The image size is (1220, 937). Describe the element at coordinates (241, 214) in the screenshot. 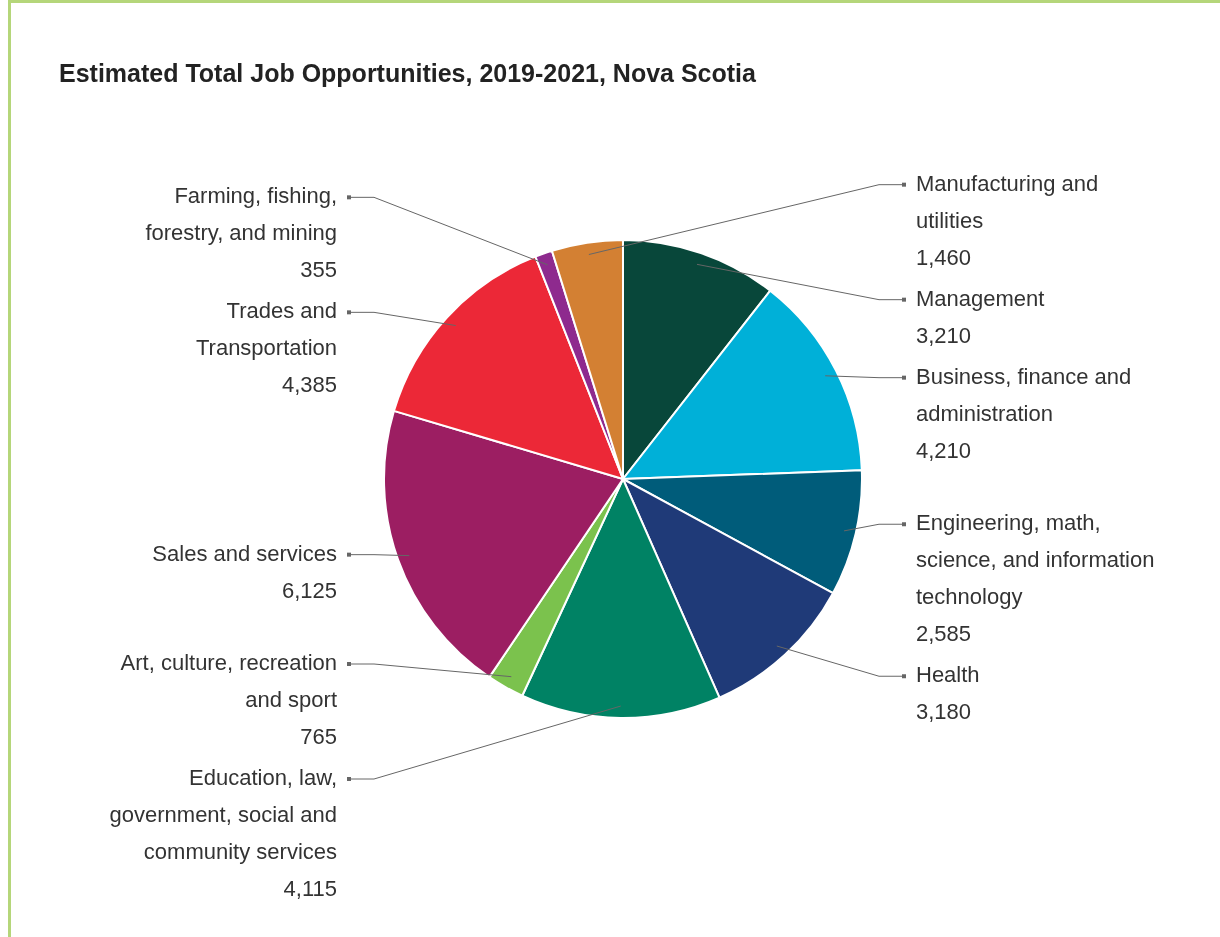

I see `slice-label: Farming, fishing, forestry, and mining` at that location.